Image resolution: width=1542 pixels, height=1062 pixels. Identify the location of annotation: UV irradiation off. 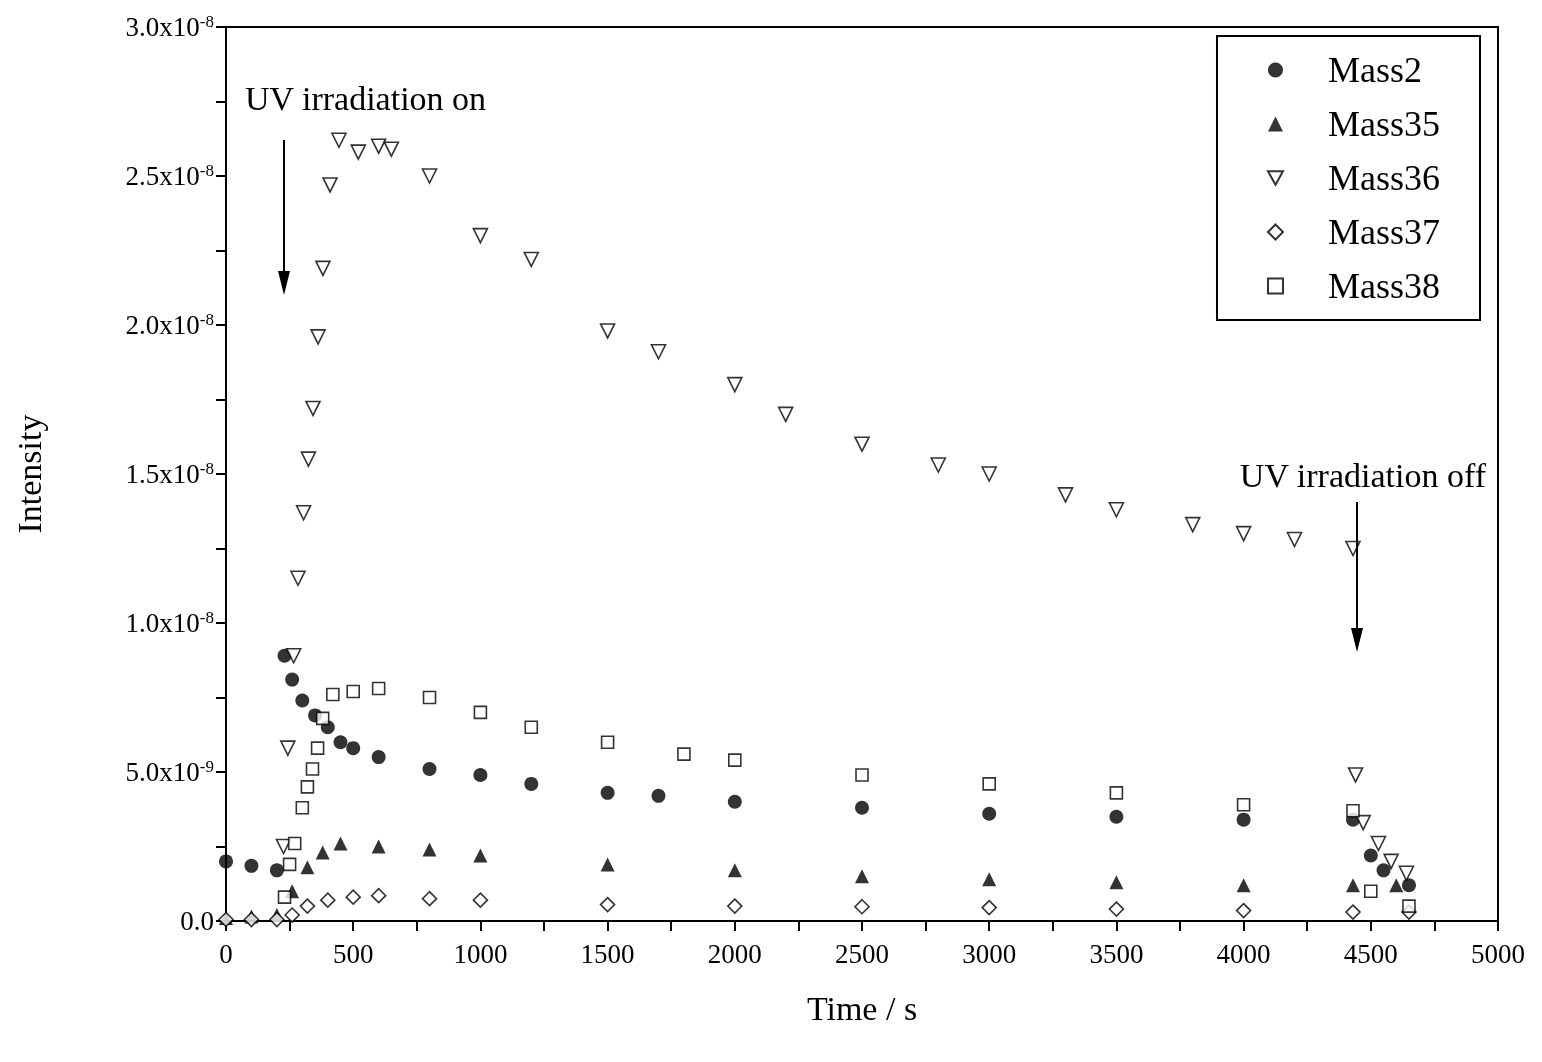
(1363, 475).